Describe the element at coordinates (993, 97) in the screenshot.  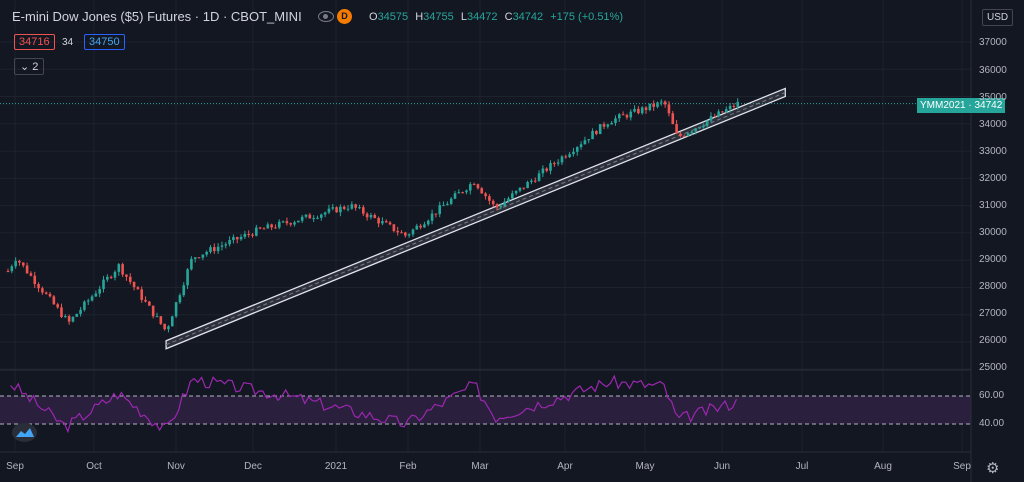
I see `price-label: 35000` at that location.